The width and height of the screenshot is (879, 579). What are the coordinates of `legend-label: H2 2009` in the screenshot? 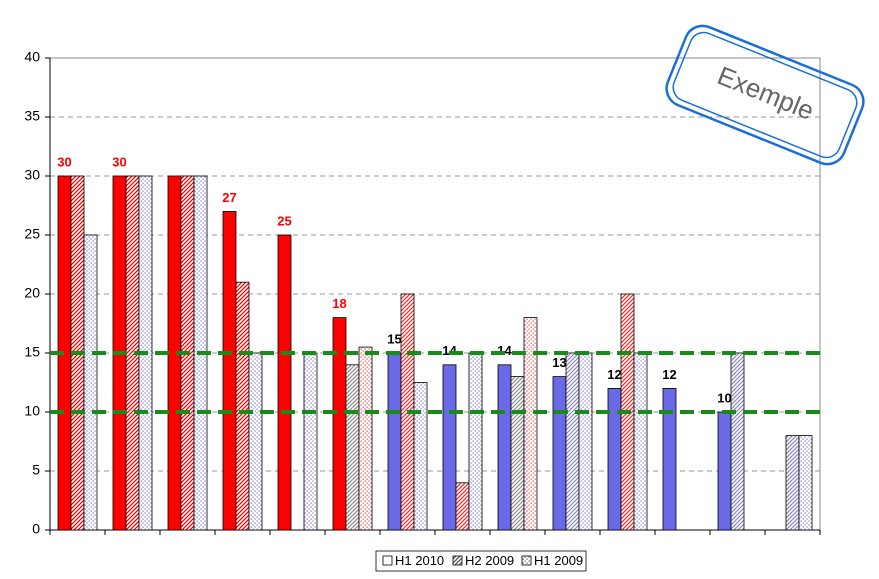 It's located at (489, 560).